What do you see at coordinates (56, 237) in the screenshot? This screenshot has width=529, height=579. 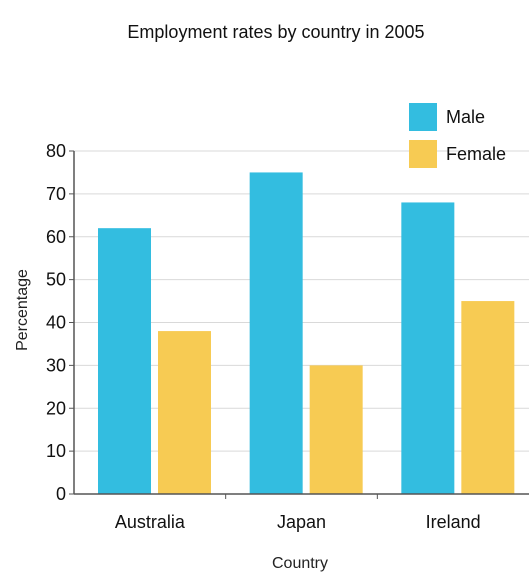 I see `y-tick-label-60: 60` at bounding box center [56, 237].